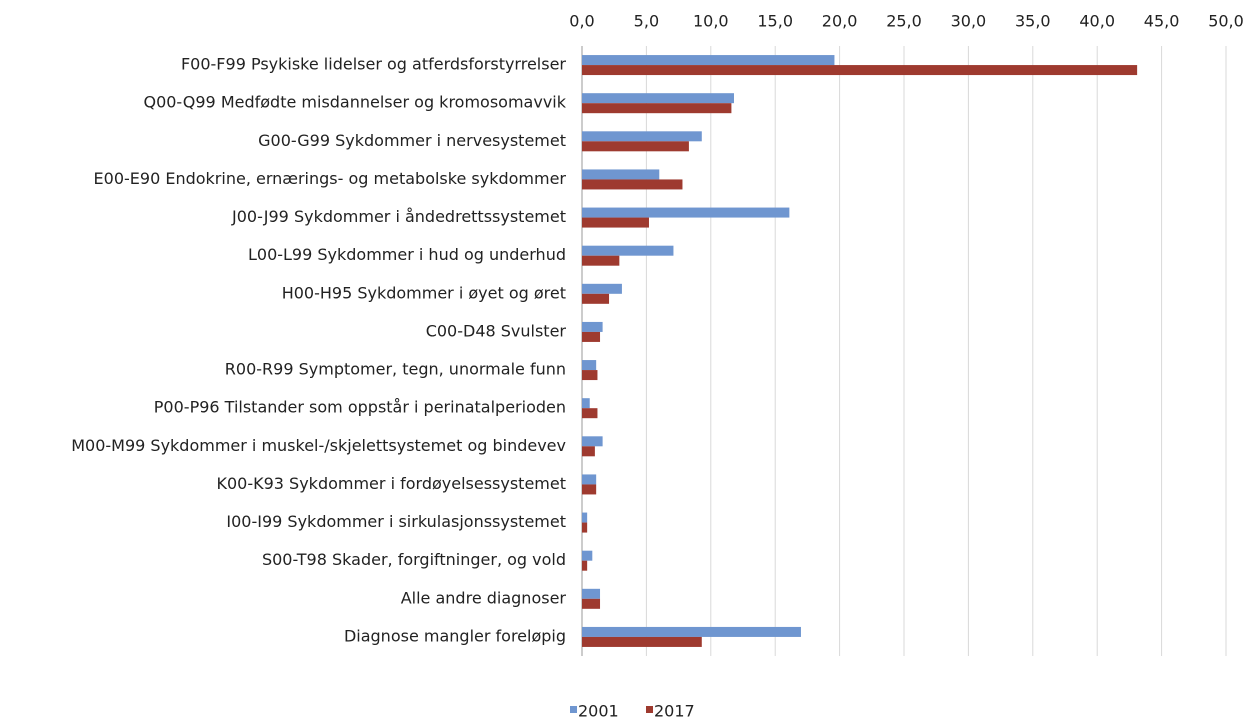 The image size is (1246, 720). I want to click on x-tick-label: 25,0, so click(904, 21).